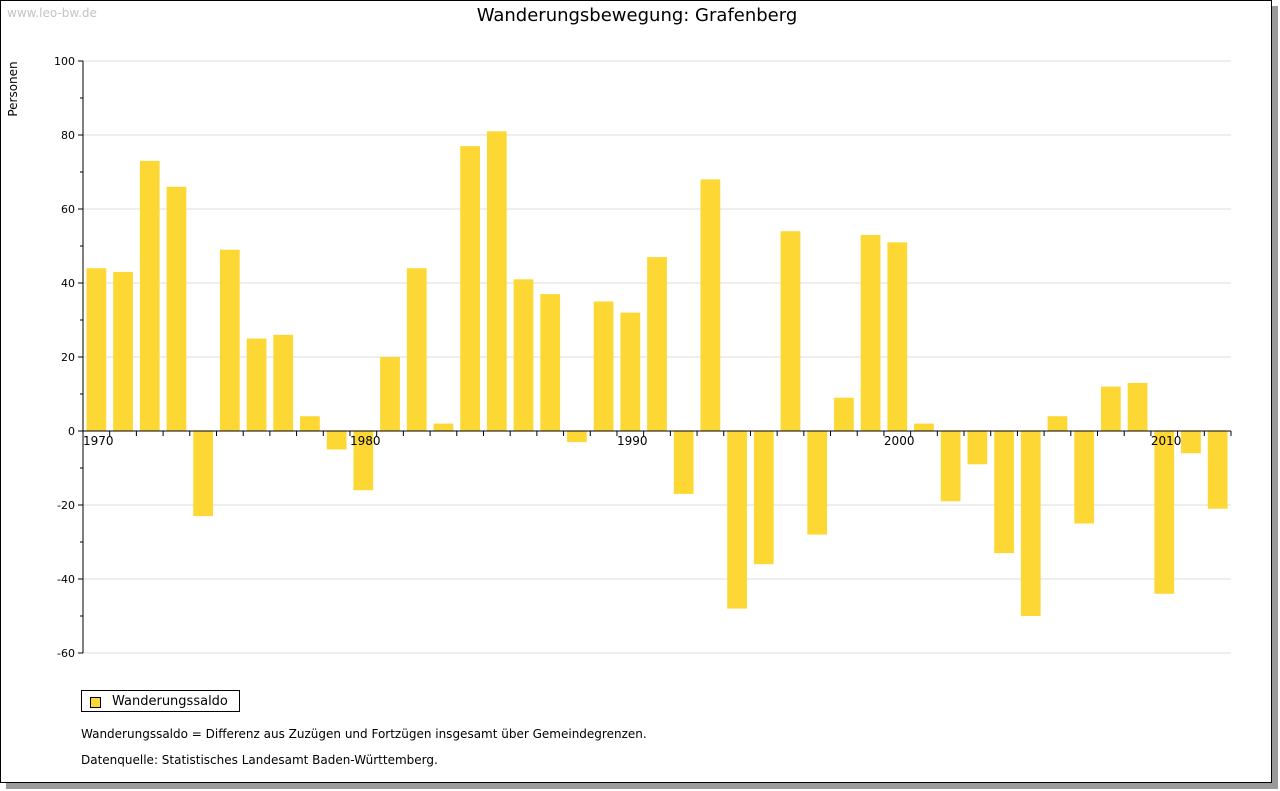 The height and width of the screenshot is (791, 1280). I want to click on legend: Wanderungssaldo, so click(160, 701).